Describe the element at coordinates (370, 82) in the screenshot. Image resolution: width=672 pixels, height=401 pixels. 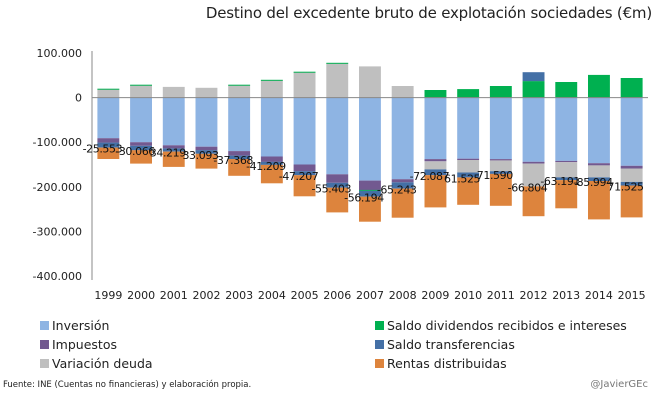
I see `bar-segment-variaci-n-deuda-2007` at that location.